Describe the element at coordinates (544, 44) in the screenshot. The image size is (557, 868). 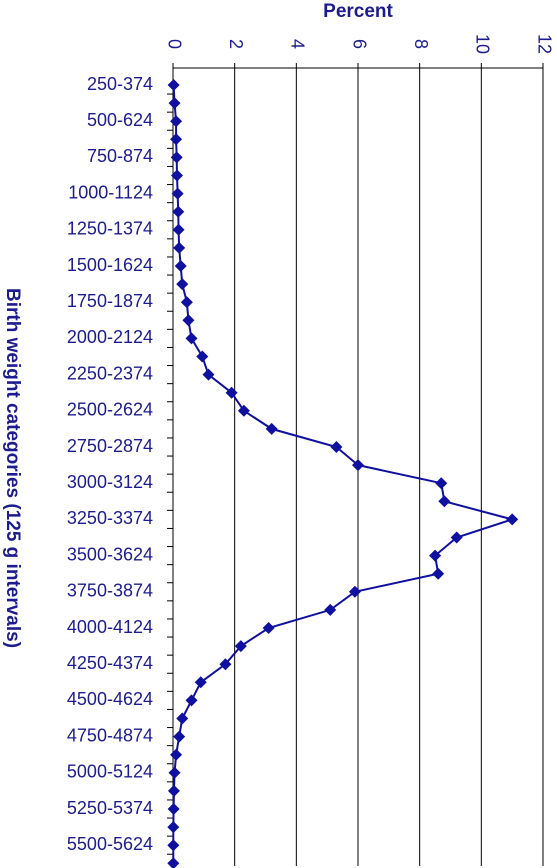
I see `x-tick-label: 12` at that location.